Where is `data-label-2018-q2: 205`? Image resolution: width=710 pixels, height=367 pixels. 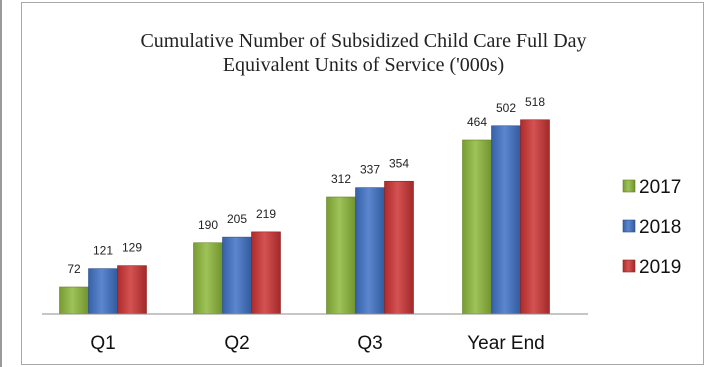
data-label-2018-q2: 205 is located at coordinates (237, 219).